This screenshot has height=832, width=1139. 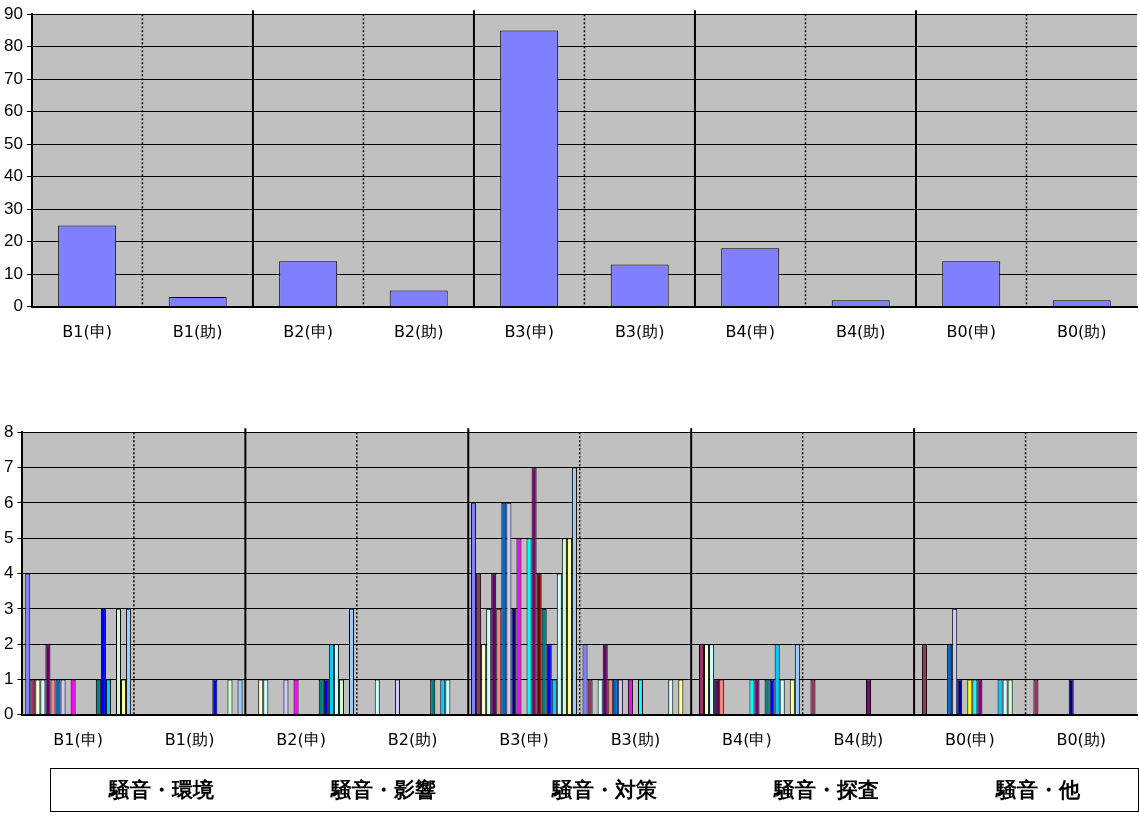 What do you see at coordinates (8, 502) in the screenshot?
I see `y-tick-label: 6` at bounding box center [8, 502].